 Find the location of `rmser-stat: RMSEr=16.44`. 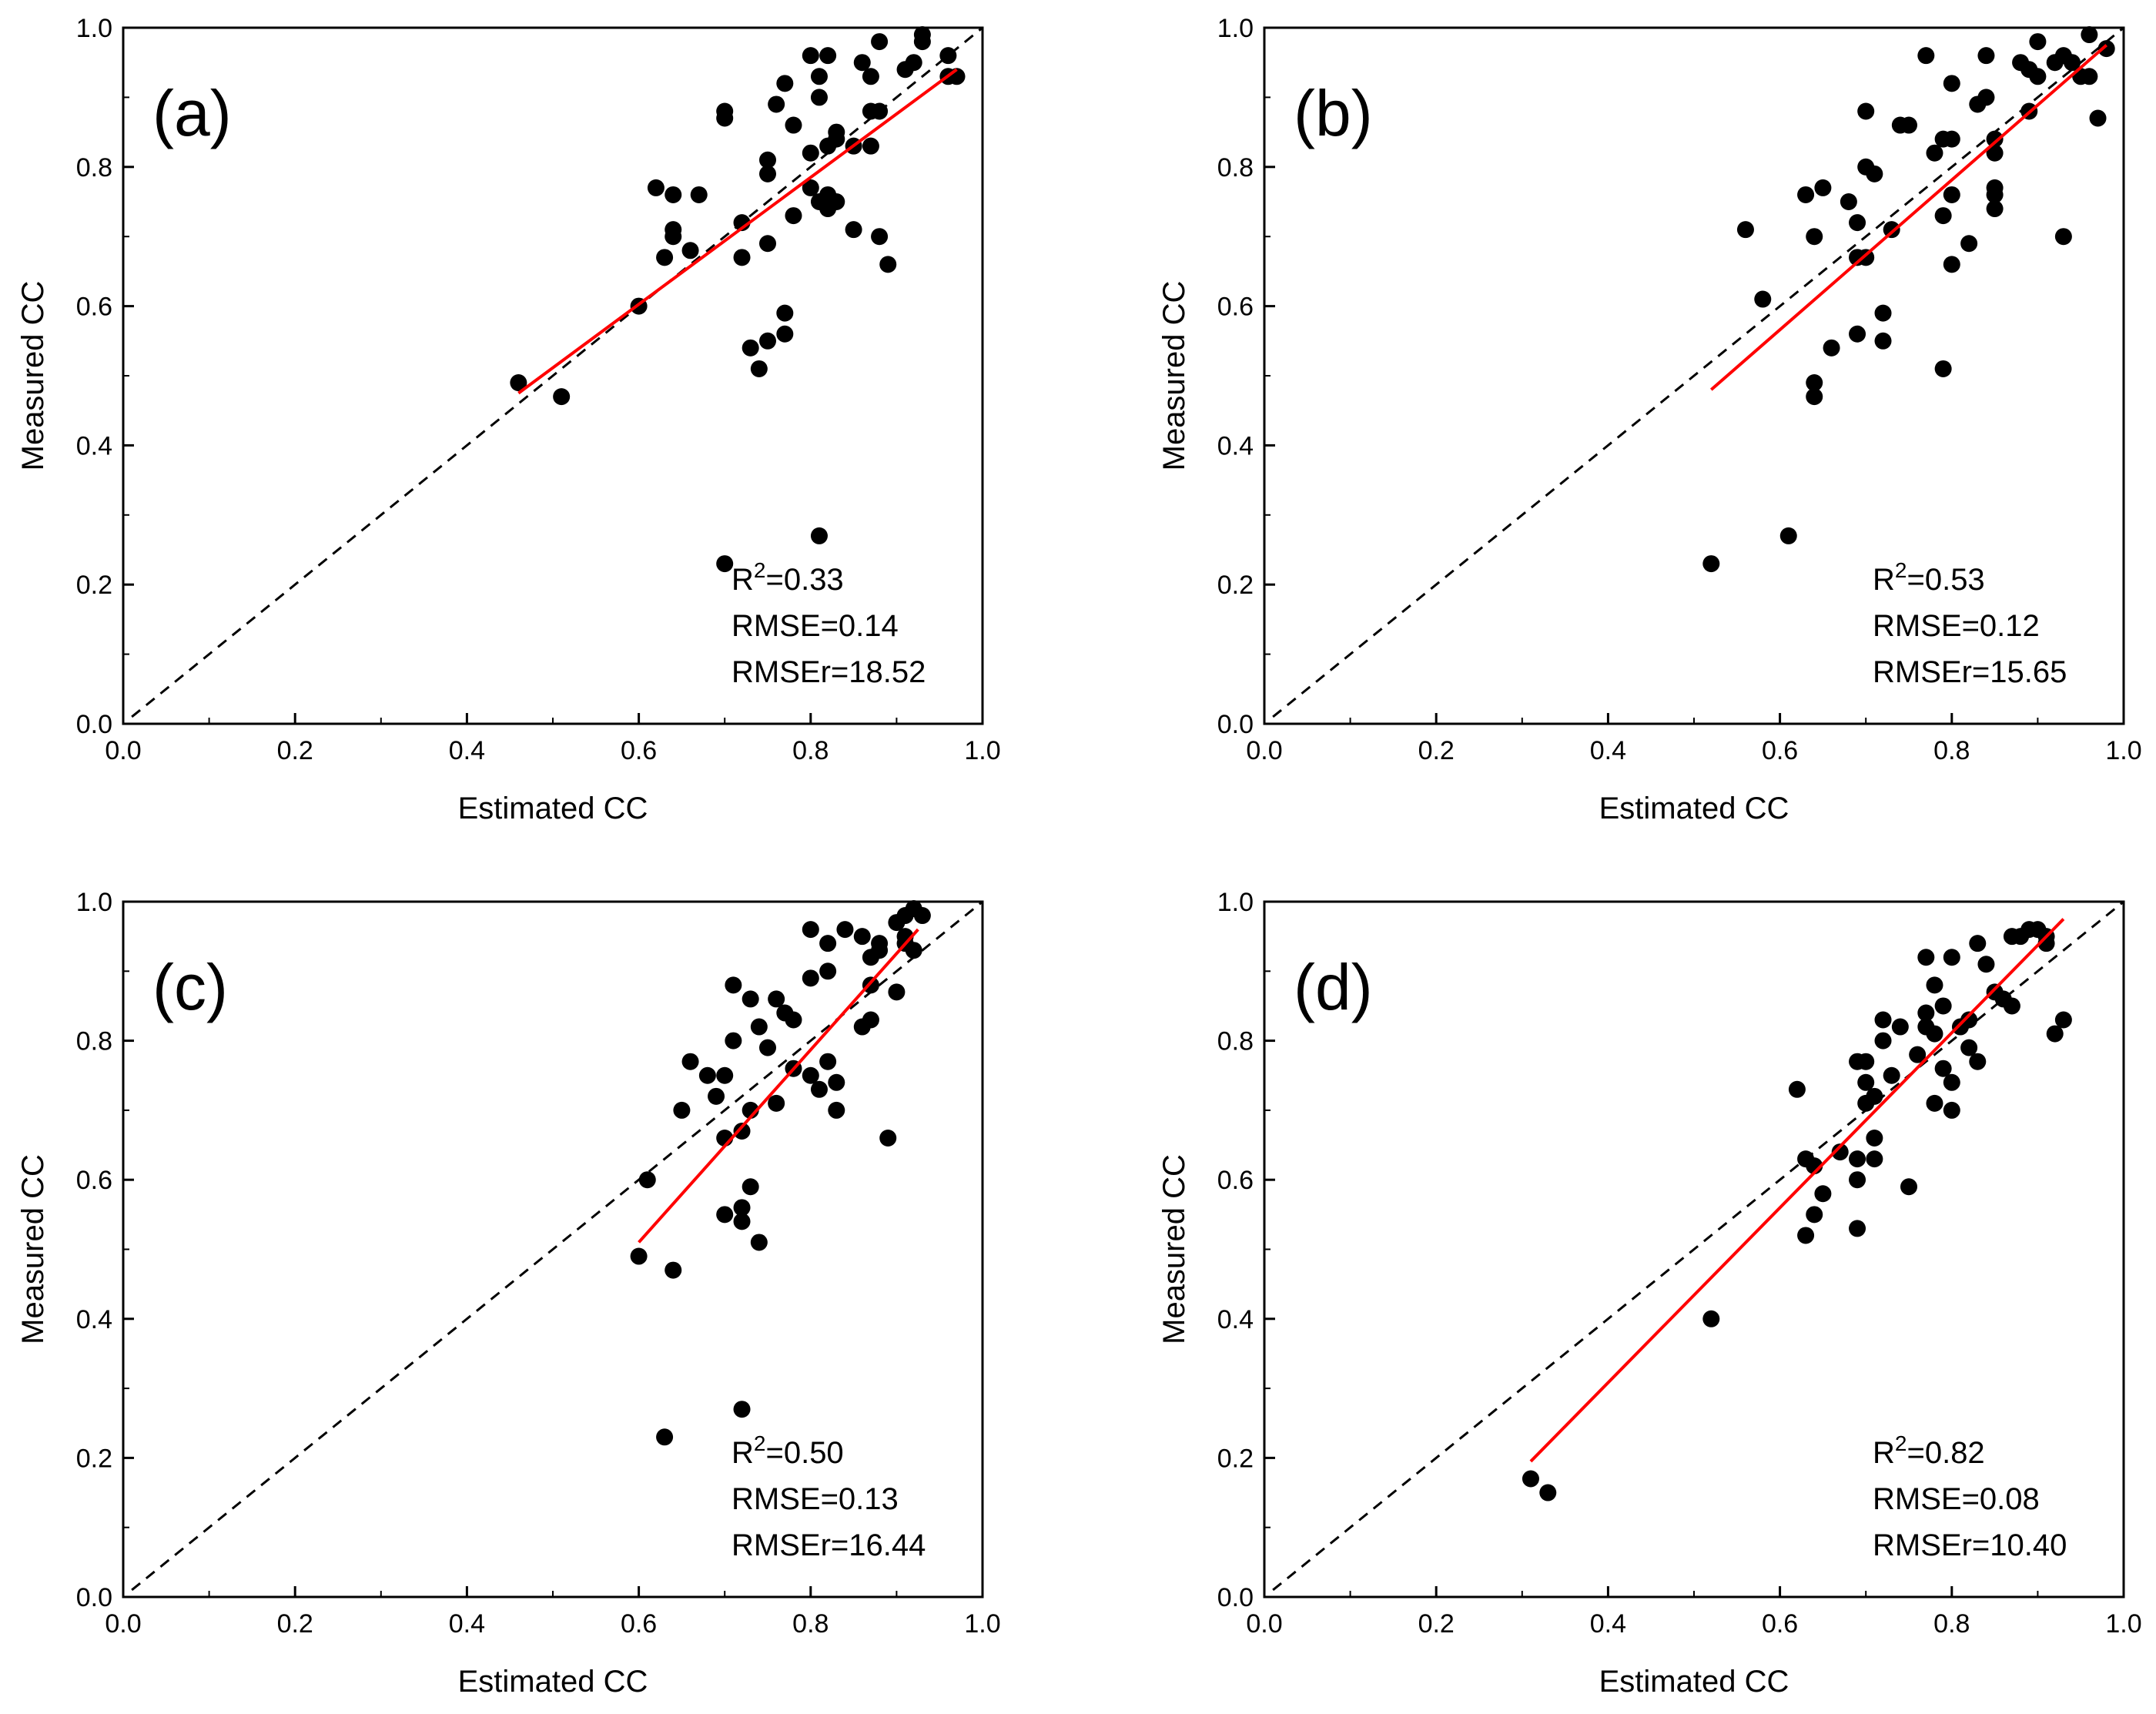

rmser-stat: RMSEr=16.44 is located at coordinates (829, 1545).